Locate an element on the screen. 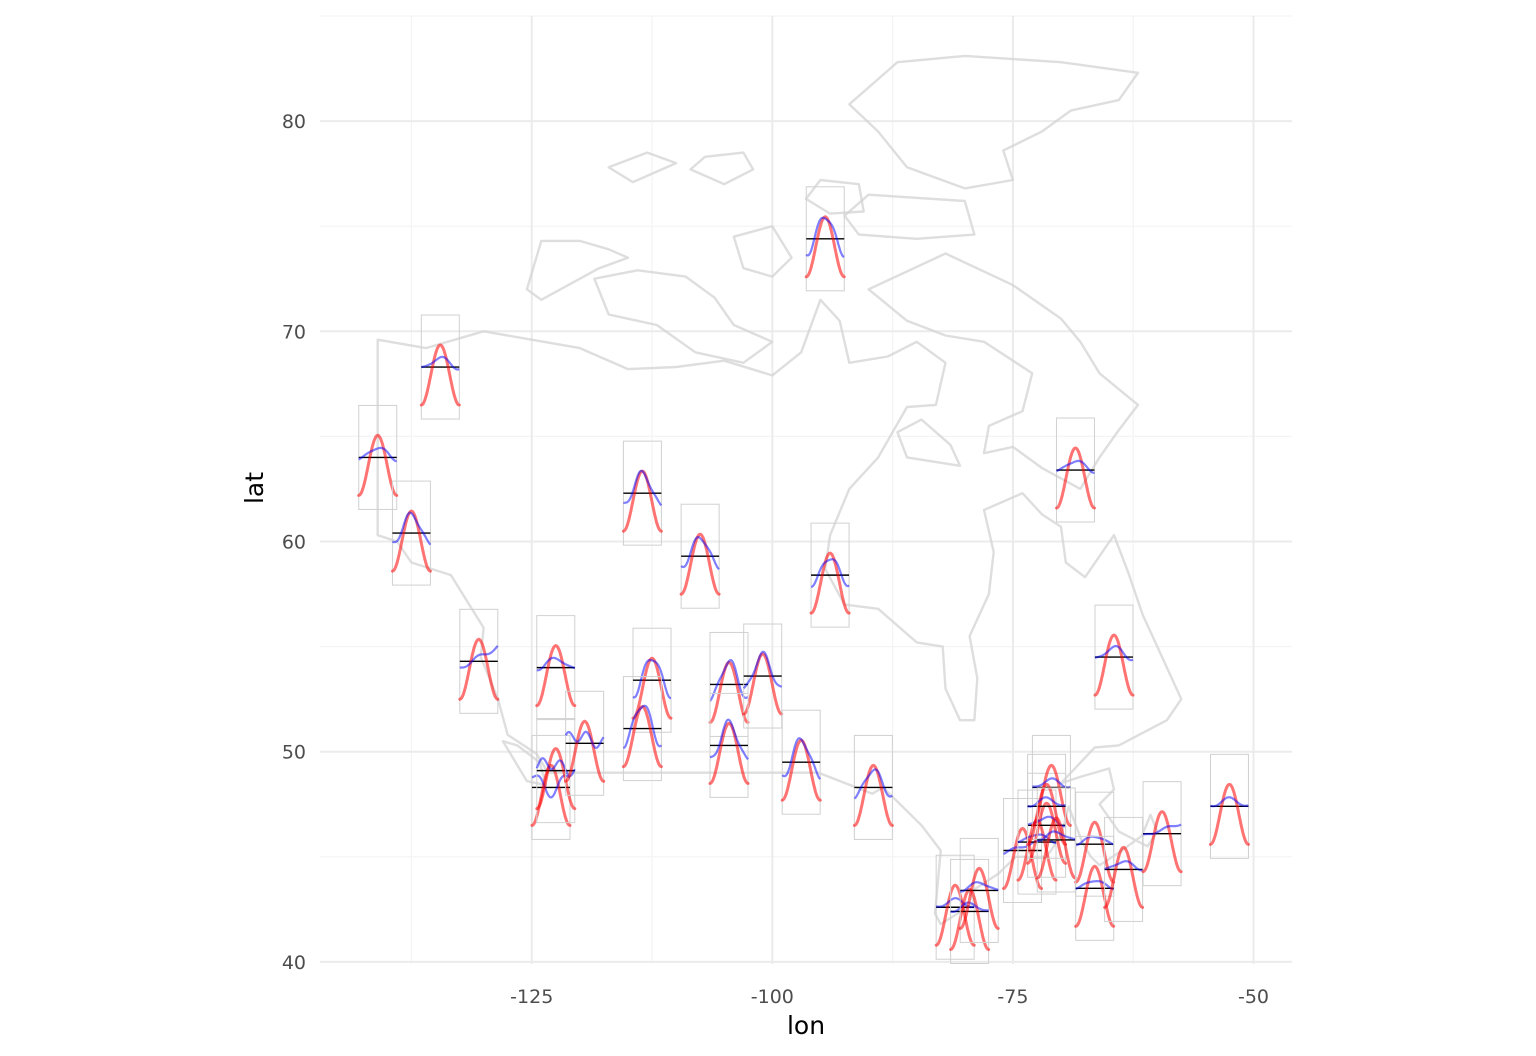 Image resolution: width=1536 pixels, height=1056 pixels. x-tick-label: -100 is located at coordinates (772, 997).